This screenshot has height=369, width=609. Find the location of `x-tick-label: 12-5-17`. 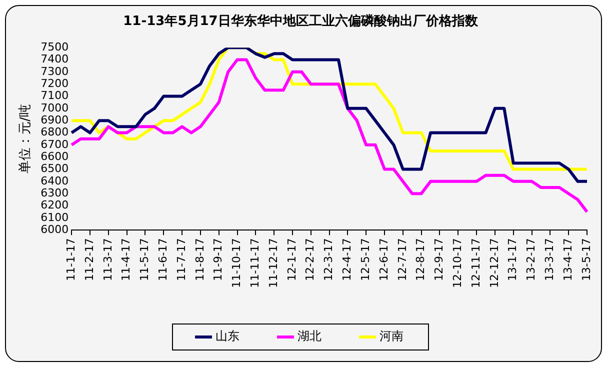

x-tick-label: 12-5-17 is located at coordinates (365, 260).